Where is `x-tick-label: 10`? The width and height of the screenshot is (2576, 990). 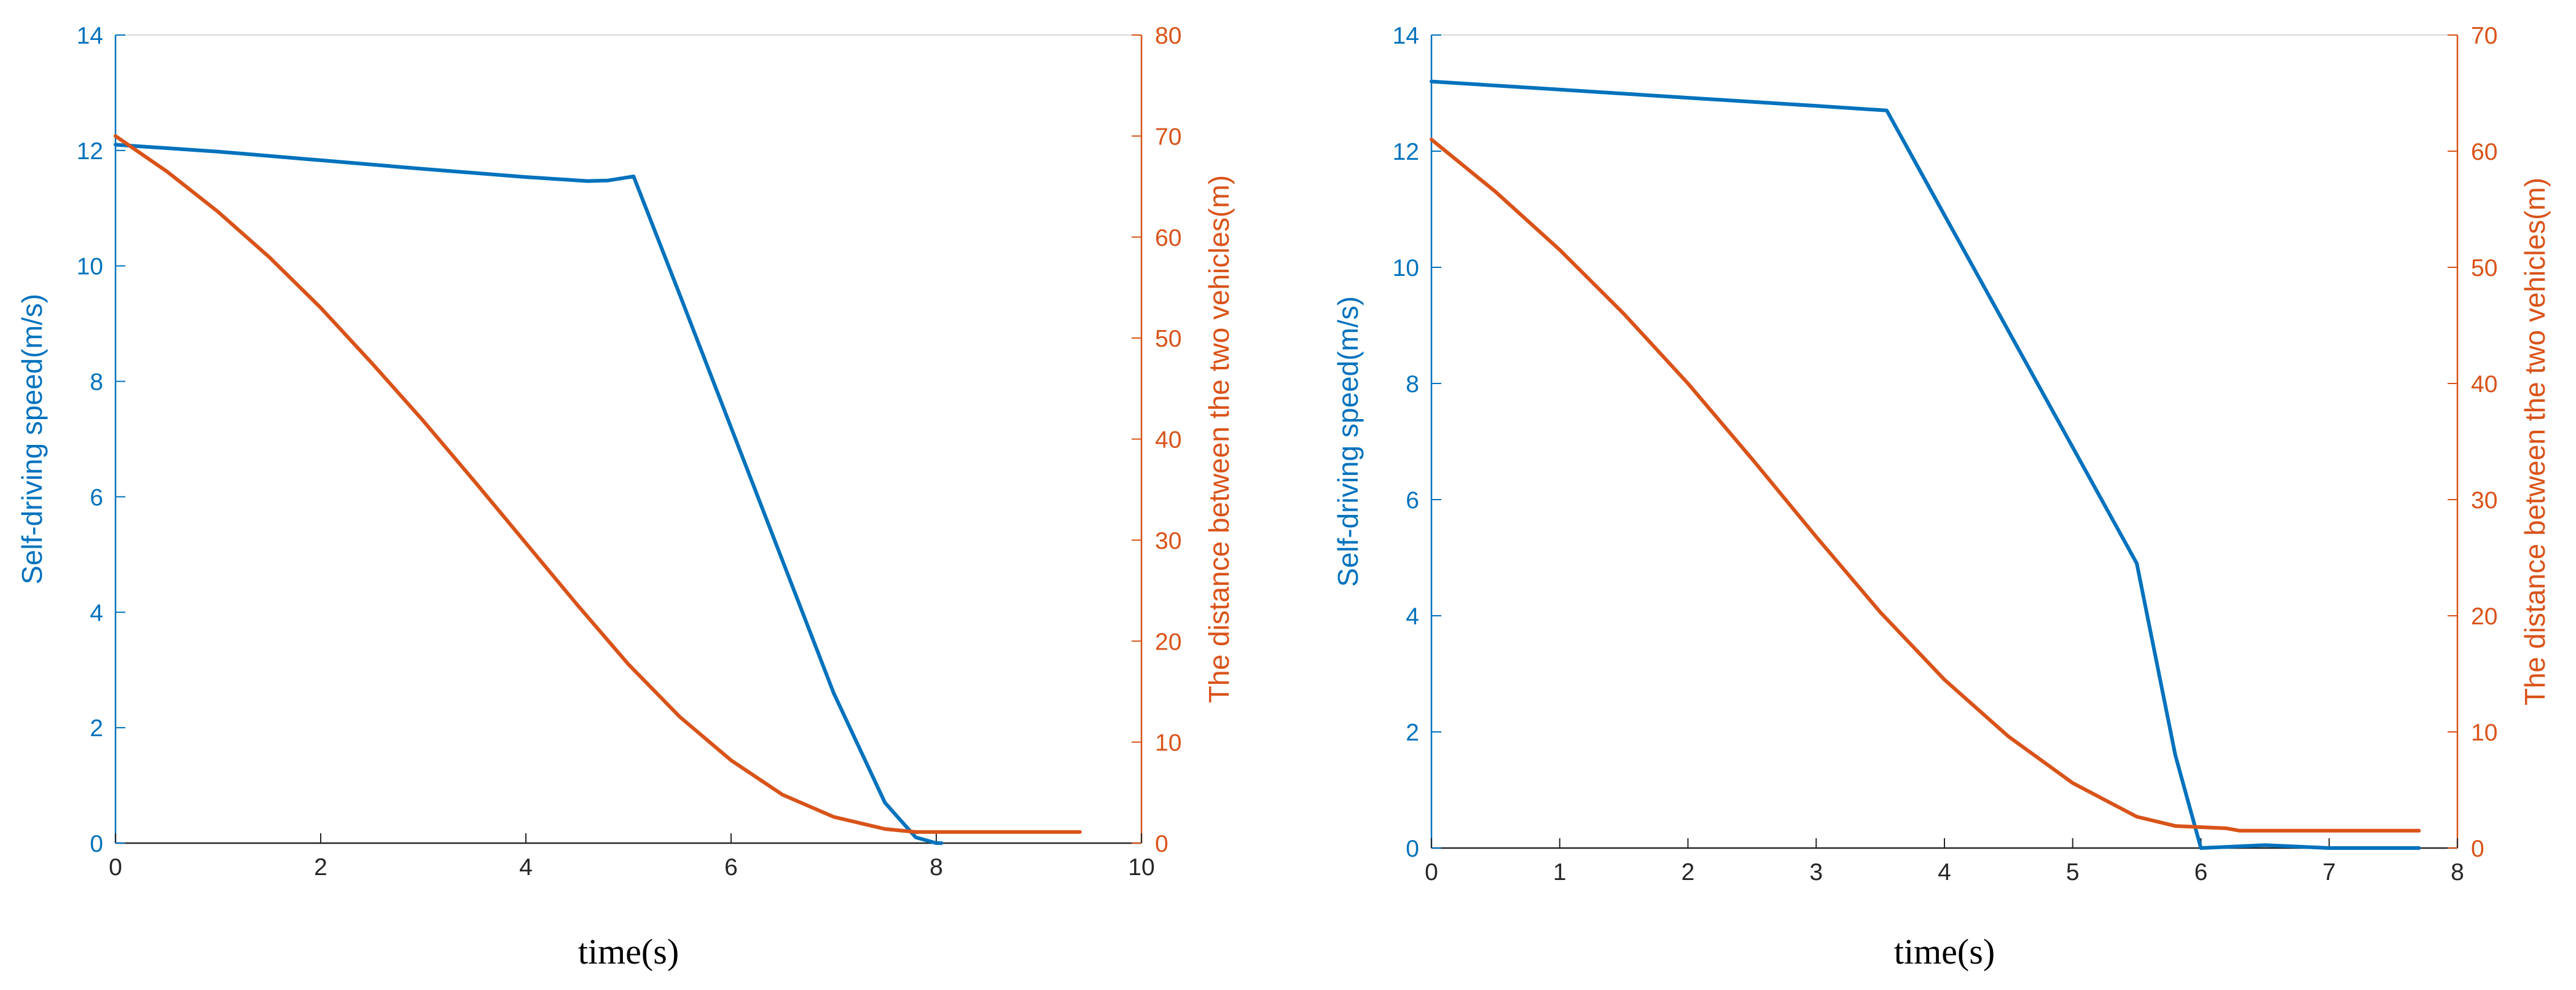
x-tick-label: 10 is located at coordinates (1141, 867).